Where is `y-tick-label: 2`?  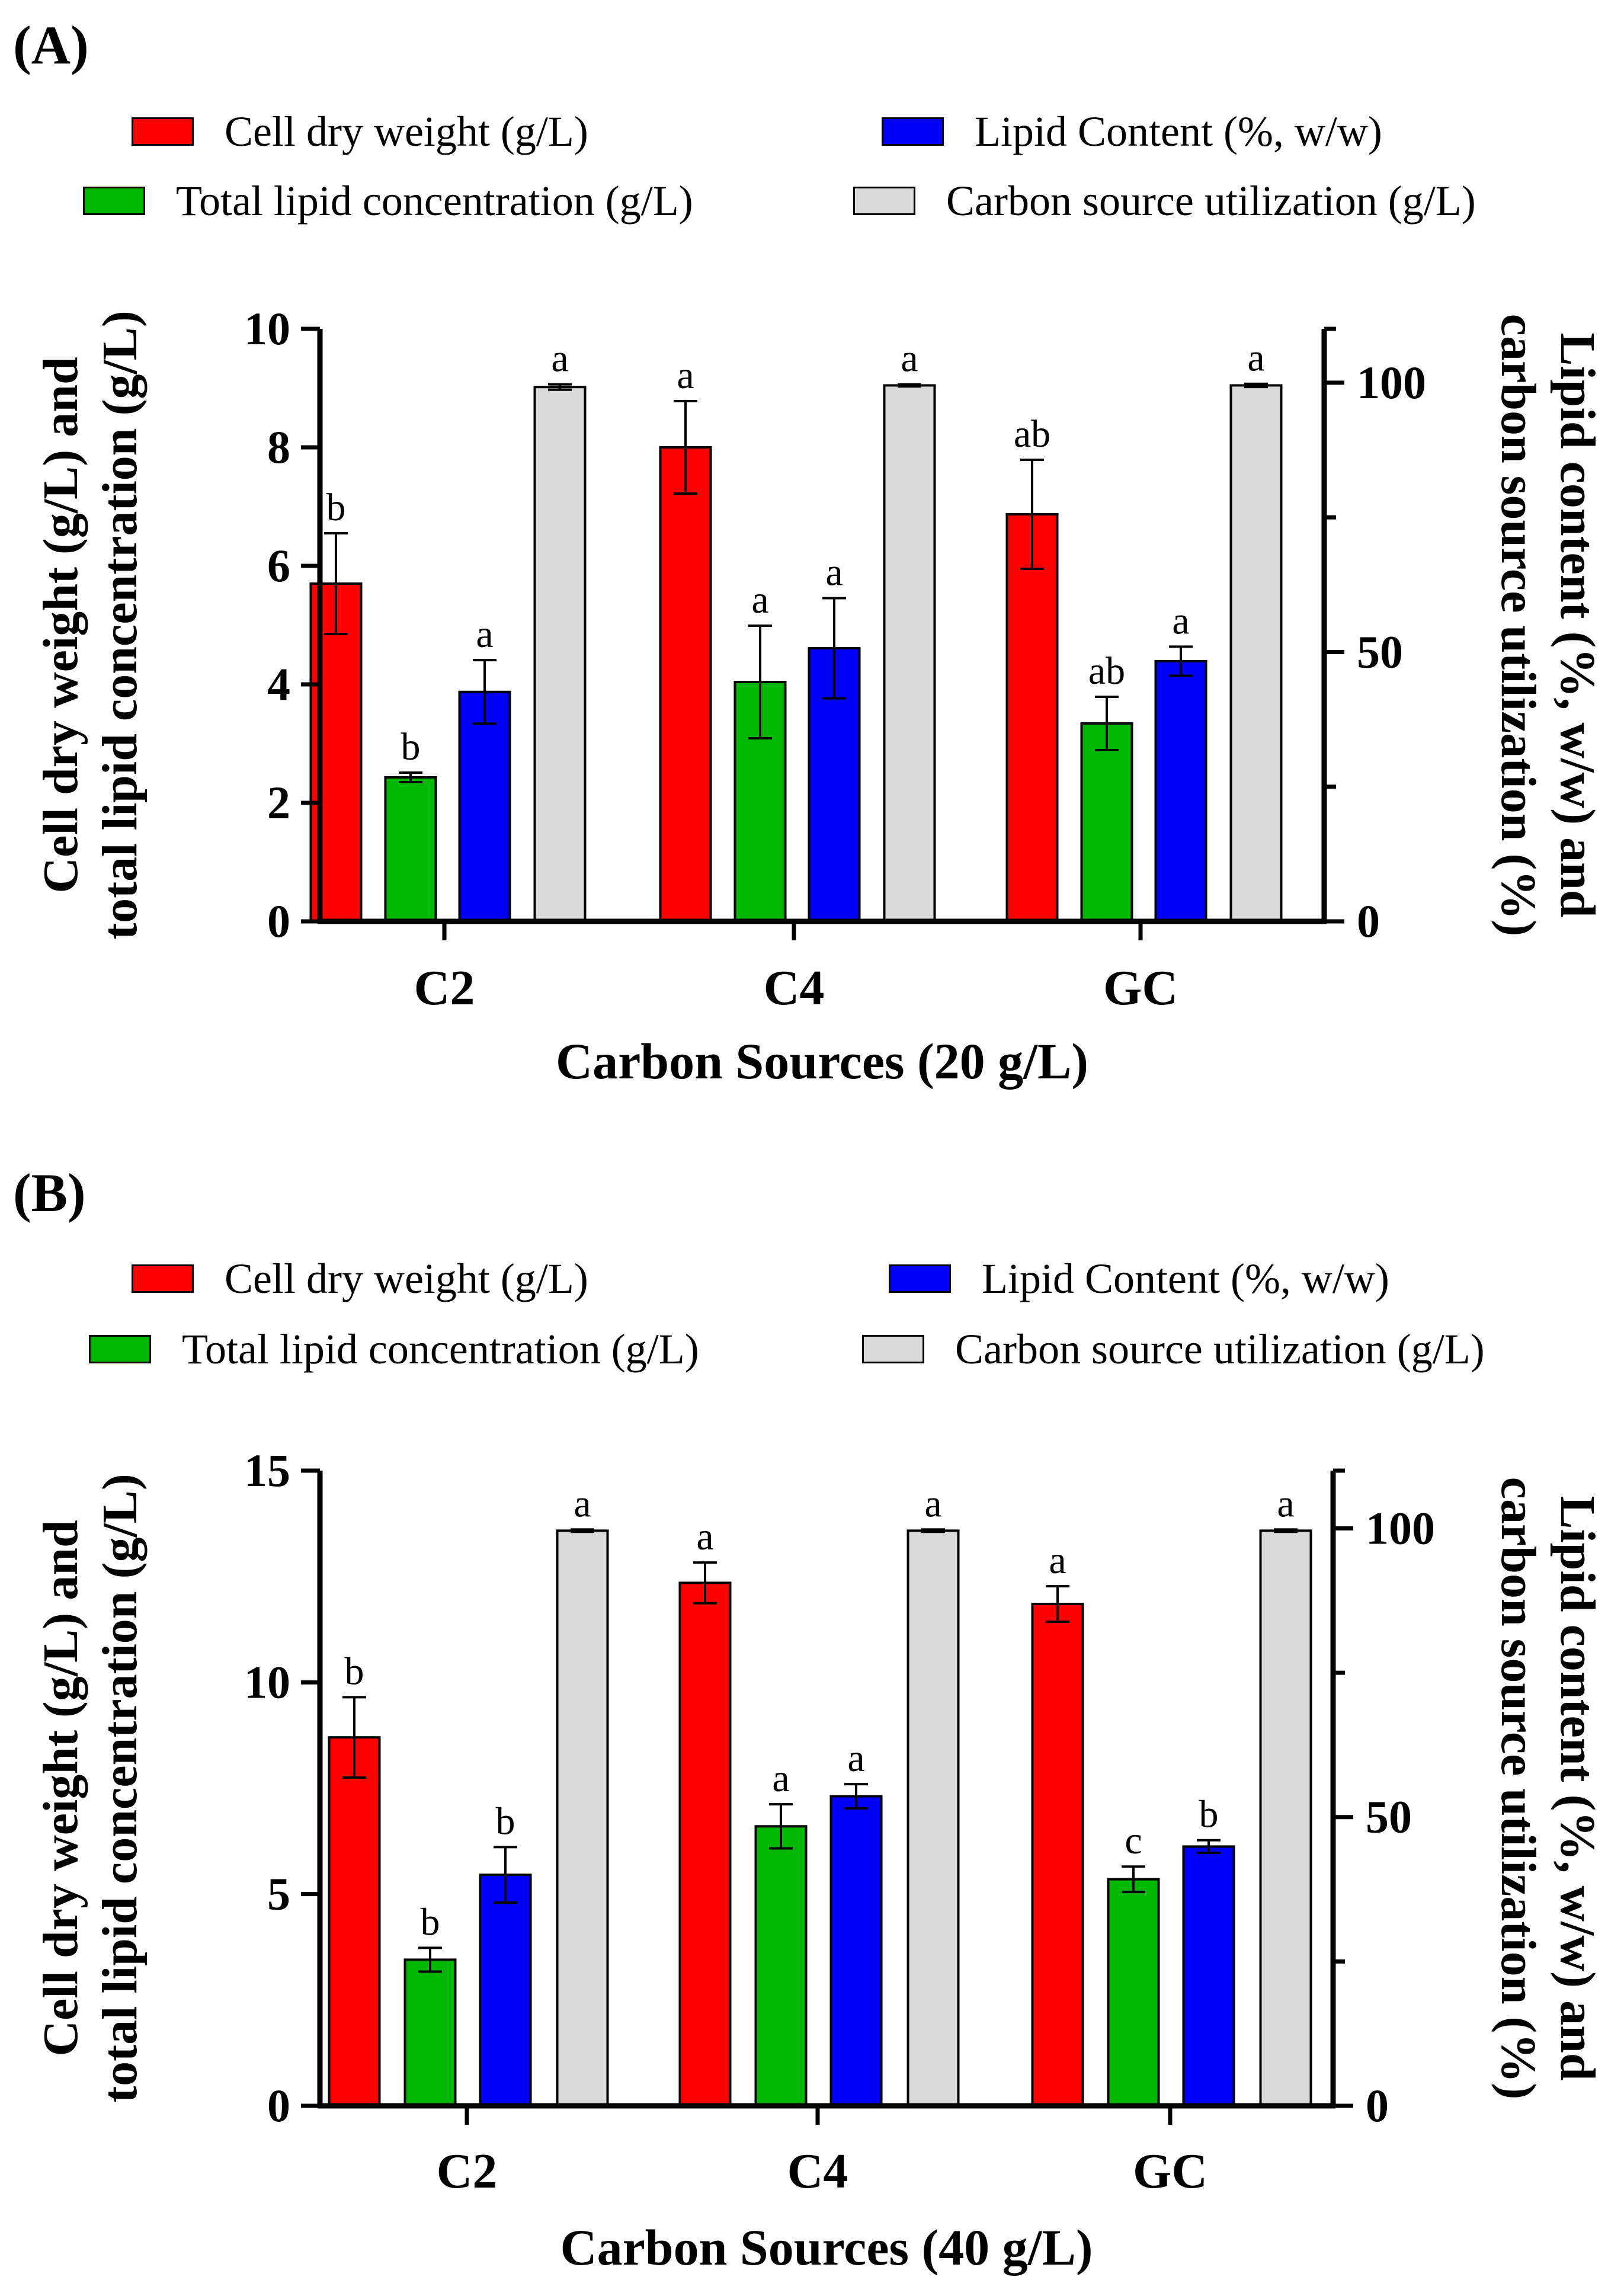
y-tick-label: 2 is located at coordinates (278, 802).